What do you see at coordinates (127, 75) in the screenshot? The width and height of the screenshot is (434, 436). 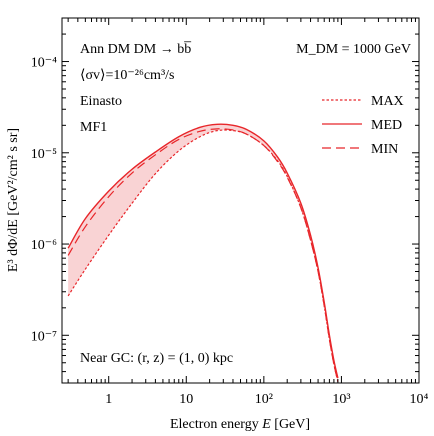 I see `annotation-cross-section: ⟨σv⟩=10⁻²⁶cm³/s` at bounding box center [127, 75].